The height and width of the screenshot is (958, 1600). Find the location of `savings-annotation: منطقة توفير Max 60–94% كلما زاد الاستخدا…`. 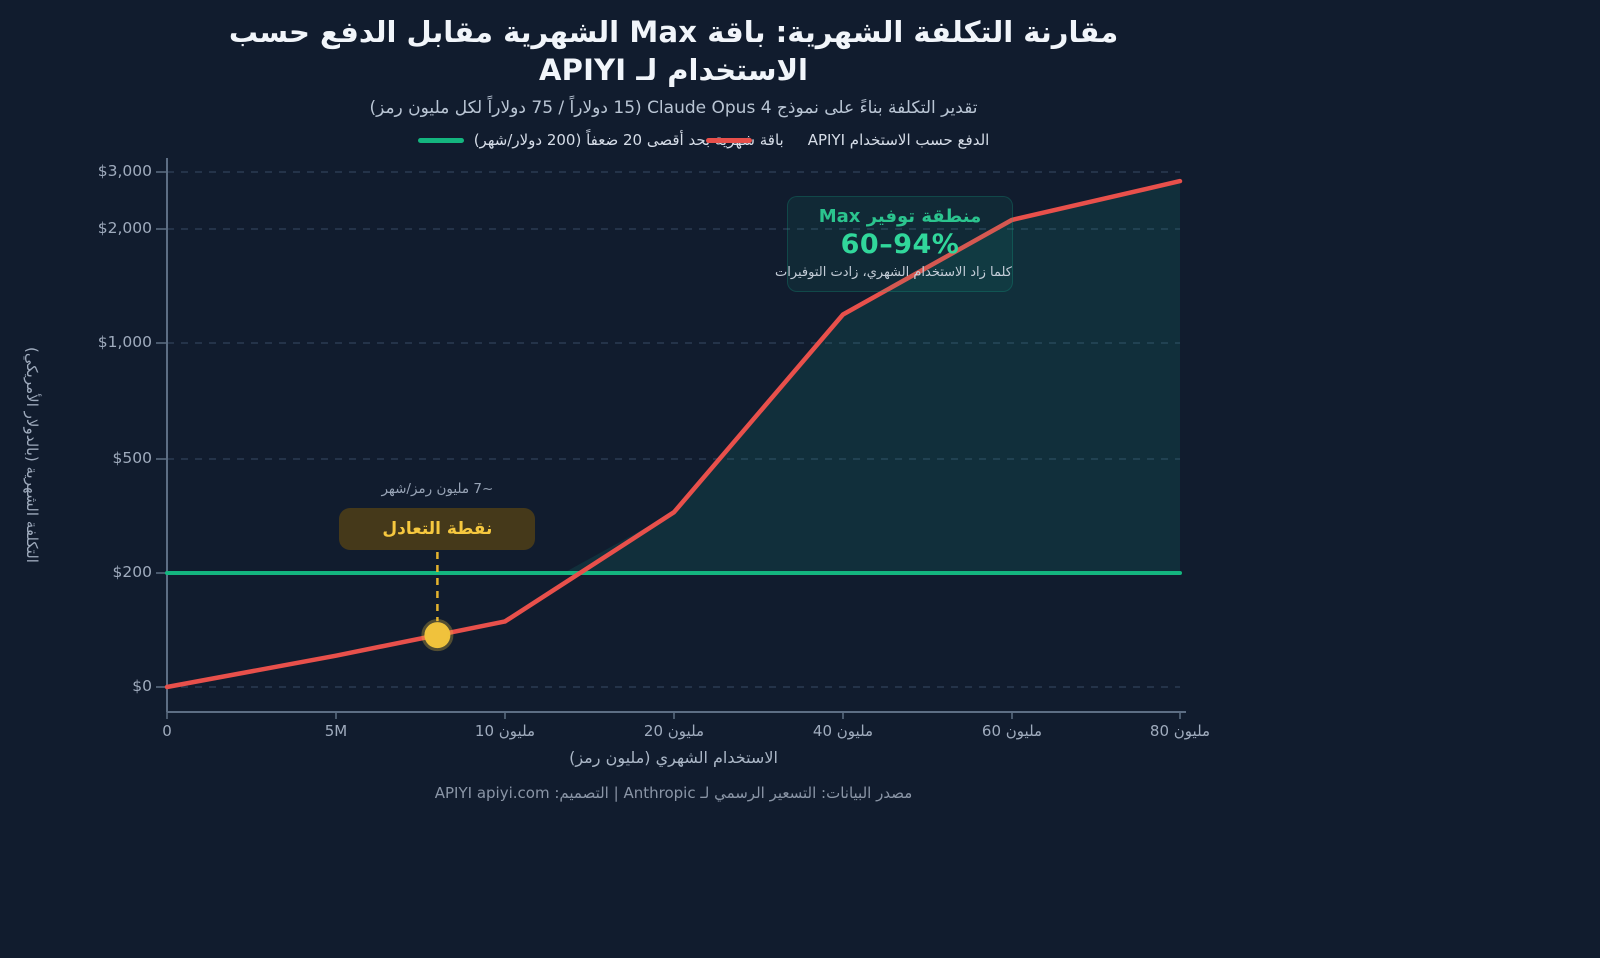

savings-annotation: منطقة توفير Max 60–94% كلما زاد الاستخدا… is located at coordinates (893, 244).